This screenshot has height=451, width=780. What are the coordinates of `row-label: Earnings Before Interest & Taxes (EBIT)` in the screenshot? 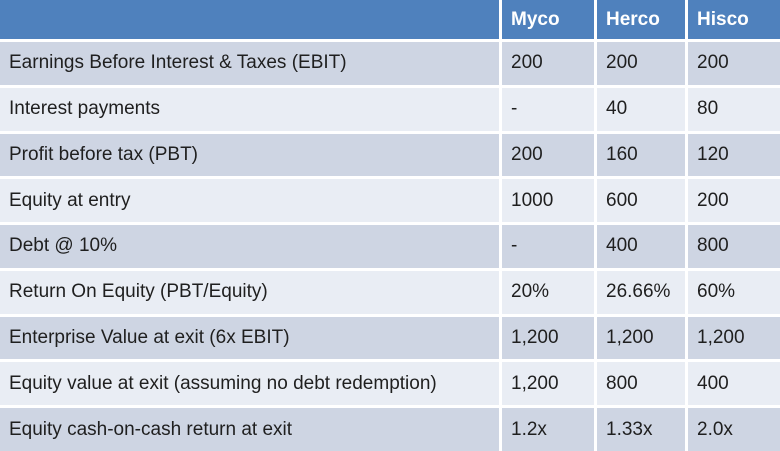 It's located at (249, 63).